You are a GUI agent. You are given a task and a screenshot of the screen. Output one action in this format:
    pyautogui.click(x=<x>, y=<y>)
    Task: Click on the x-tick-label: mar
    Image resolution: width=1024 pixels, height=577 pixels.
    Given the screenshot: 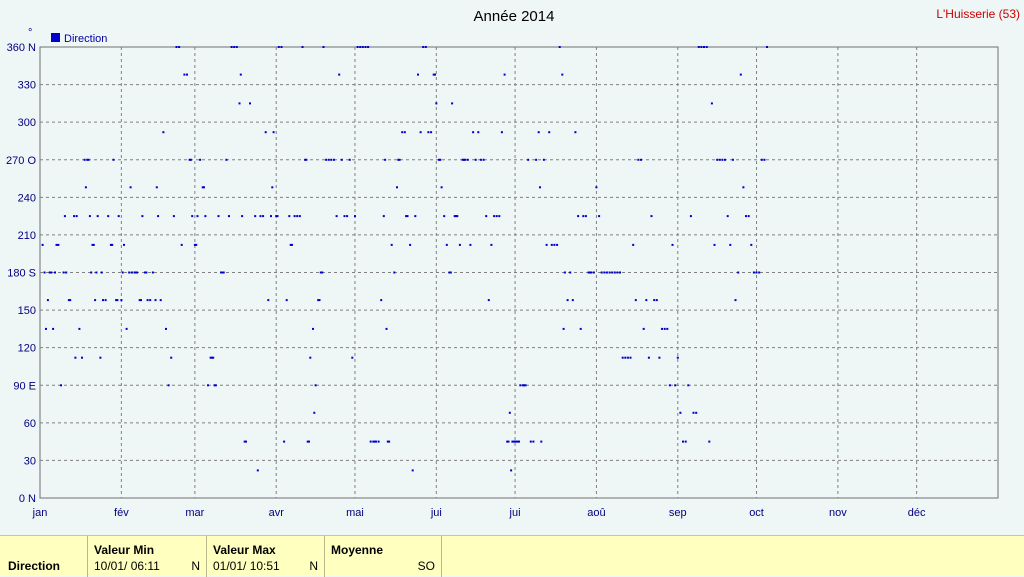 What is the action you would take?
    pyautogui.click(x=194, y=513)
    